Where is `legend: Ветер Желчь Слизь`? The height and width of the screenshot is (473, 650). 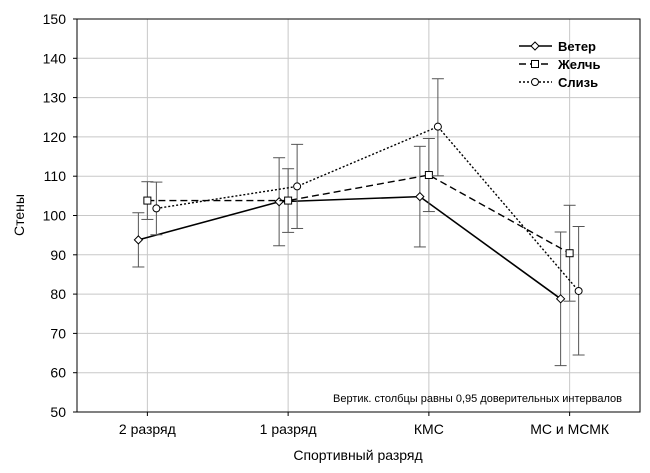
legend: Ветер Желчь Слизь is located at coordinates (559, 64).